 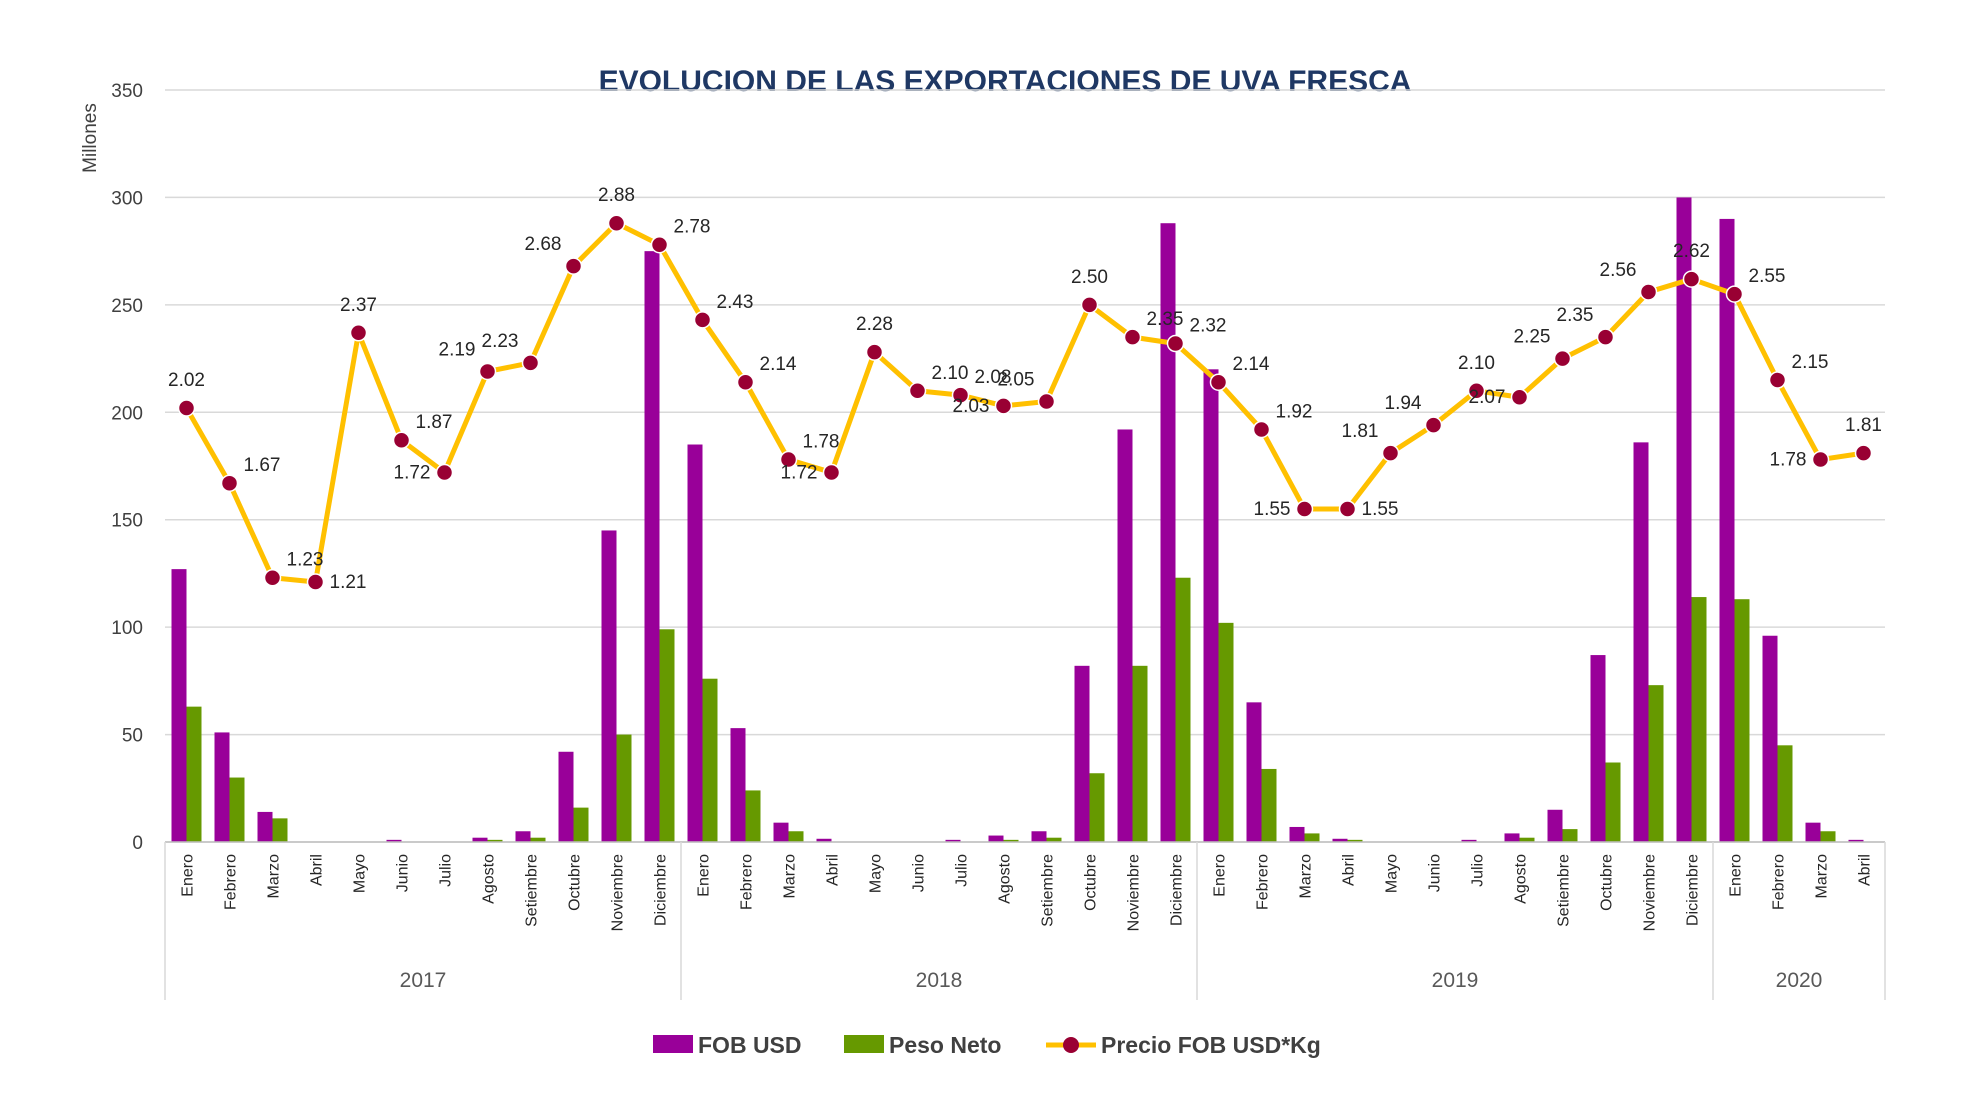 What do you see at coordinates (1251, 364) in the screenshot?
I see `price-data-label: 2.14` at bounding box center [1251, 364].